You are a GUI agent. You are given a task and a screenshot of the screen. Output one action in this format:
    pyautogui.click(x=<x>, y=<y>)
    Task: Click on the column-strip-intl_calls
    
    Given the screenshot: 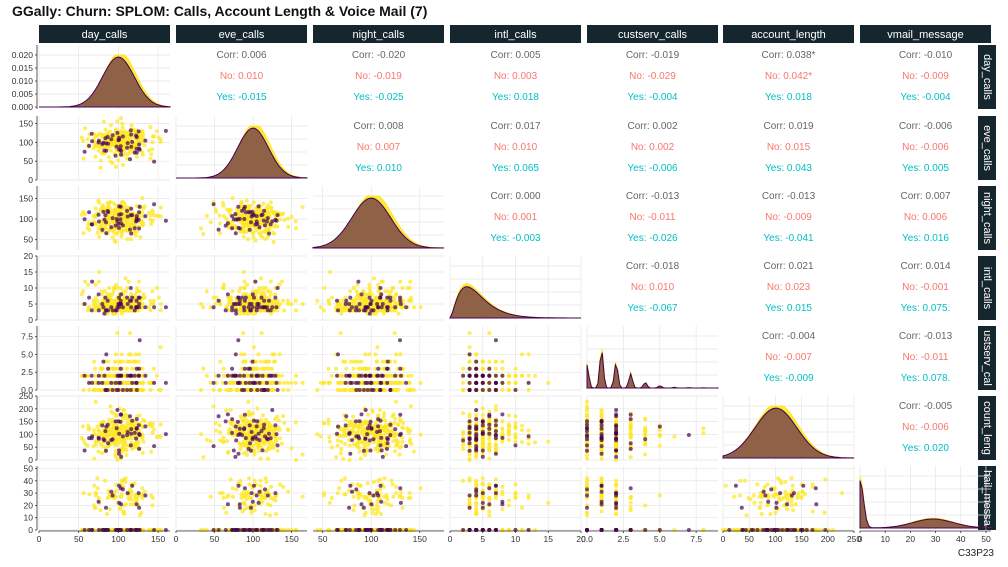 What is the action you would take?
    pyautogui.click(x=515, y=34)
    